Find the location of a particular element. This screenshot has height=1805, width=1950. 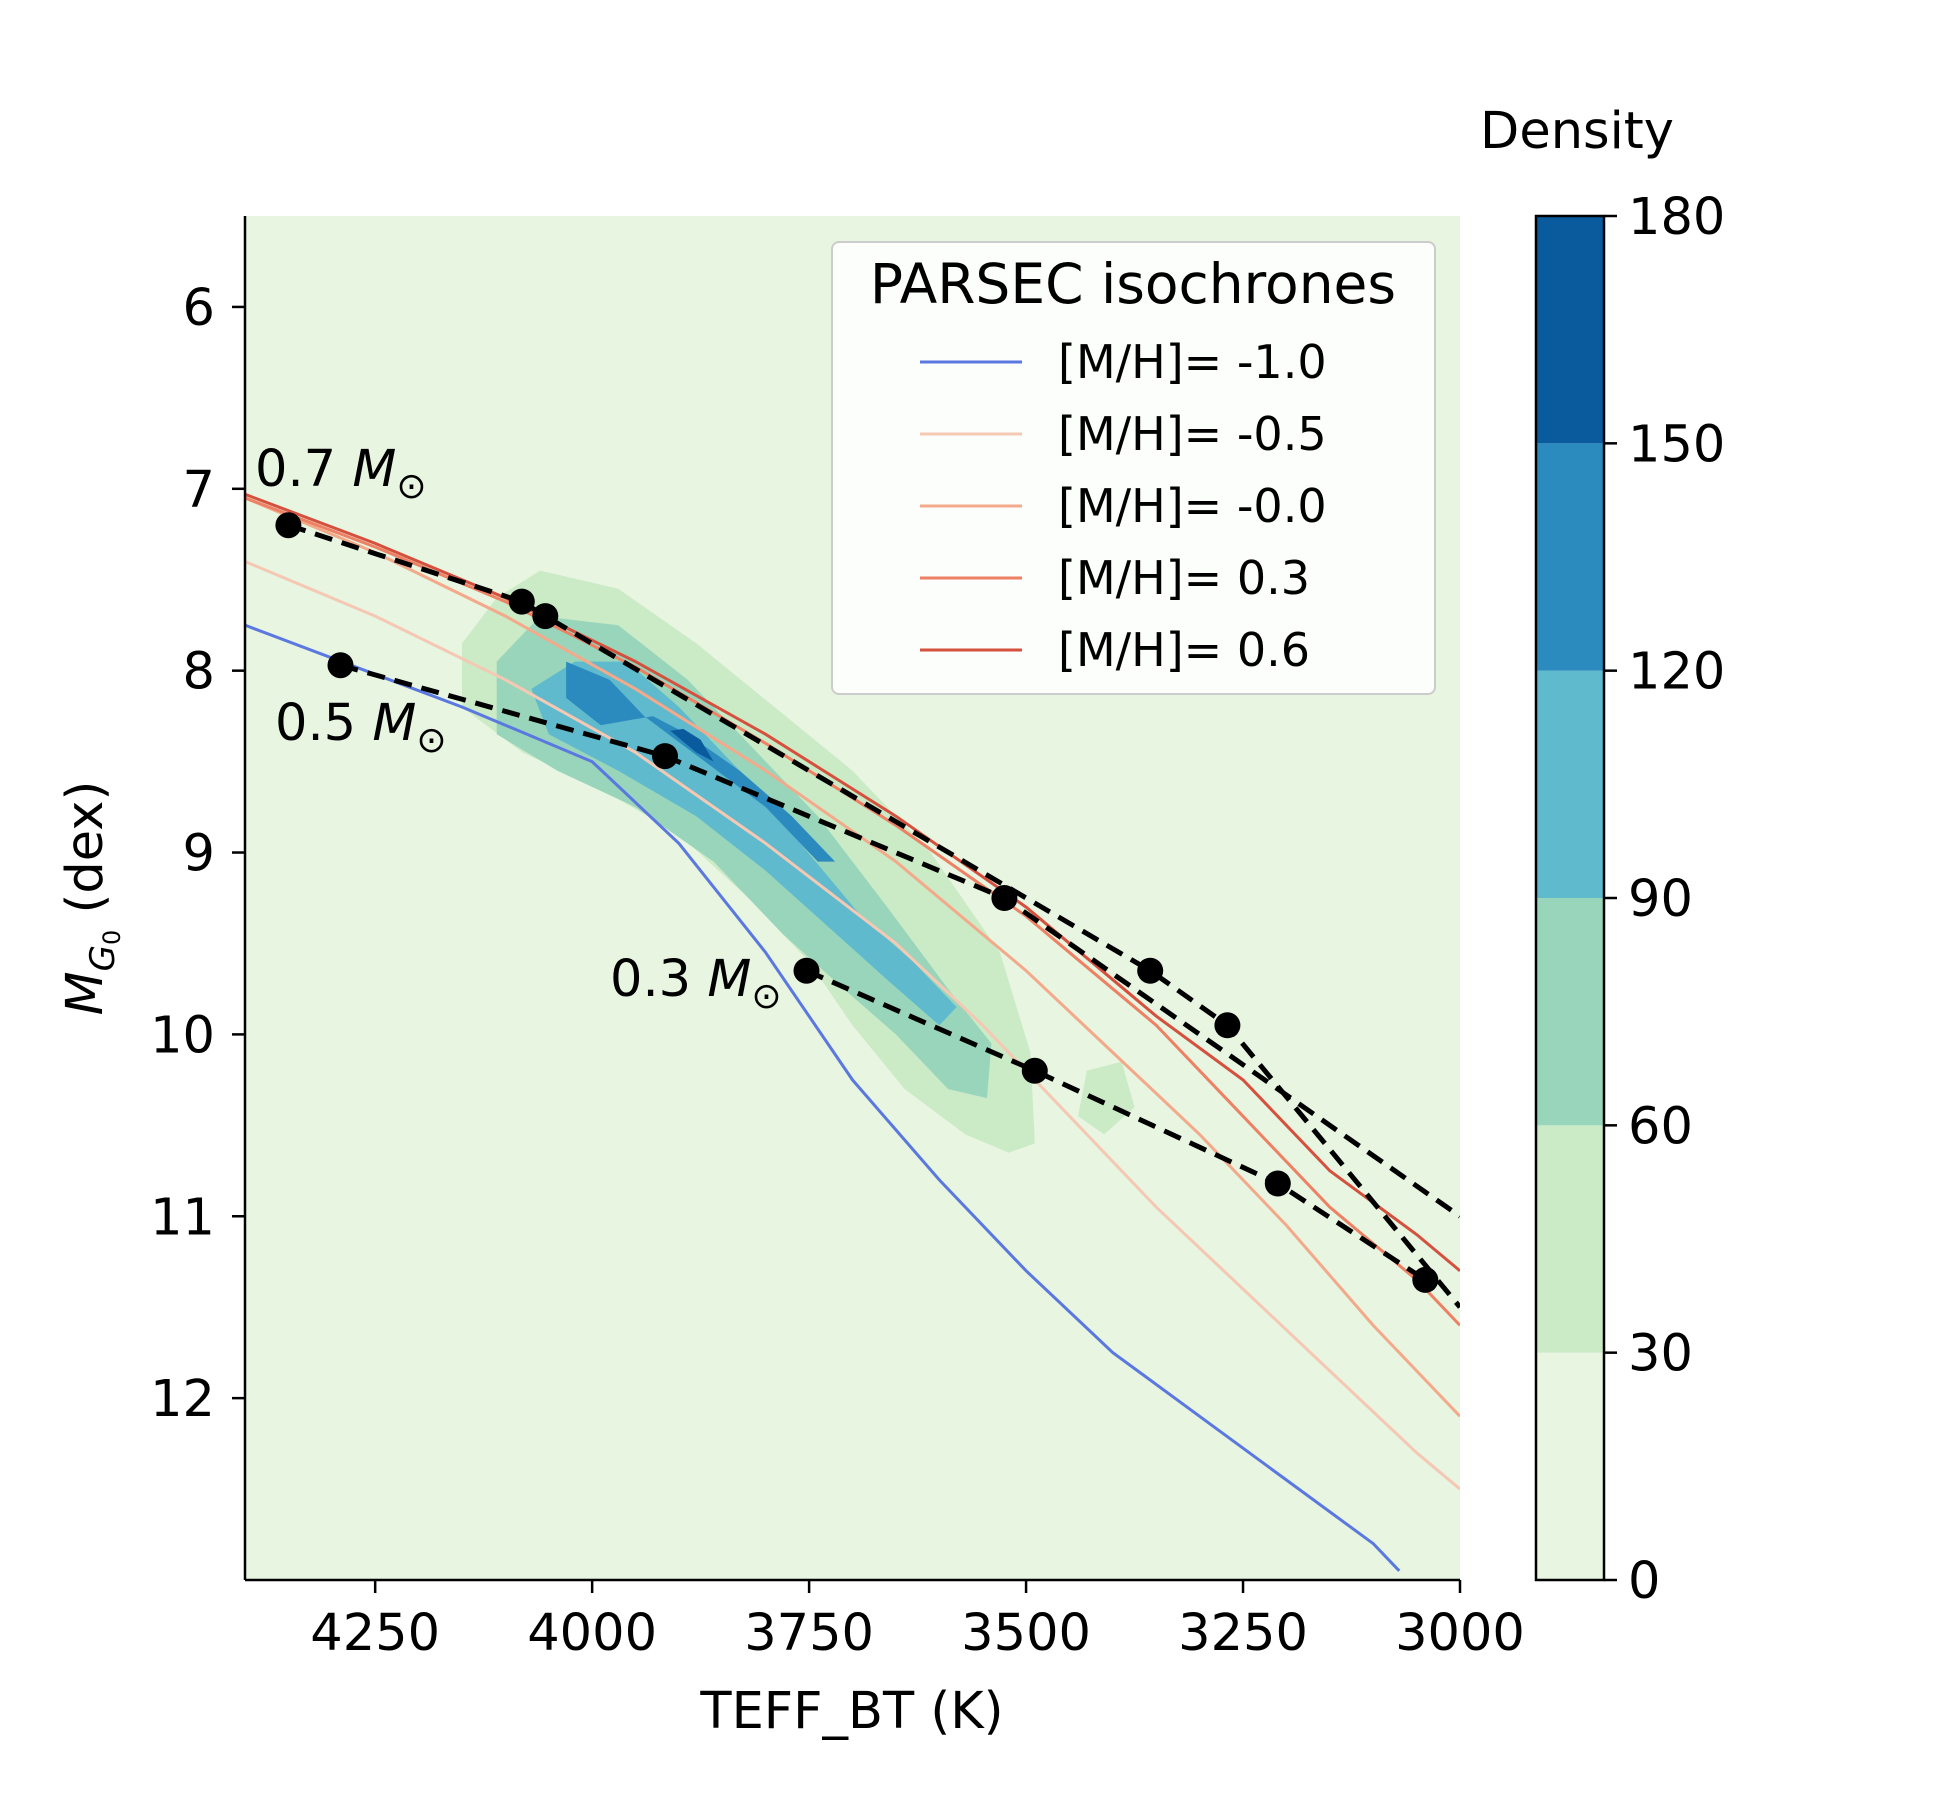

colorbar-tick-label: 60 is located at coordinates (1660, 1126).